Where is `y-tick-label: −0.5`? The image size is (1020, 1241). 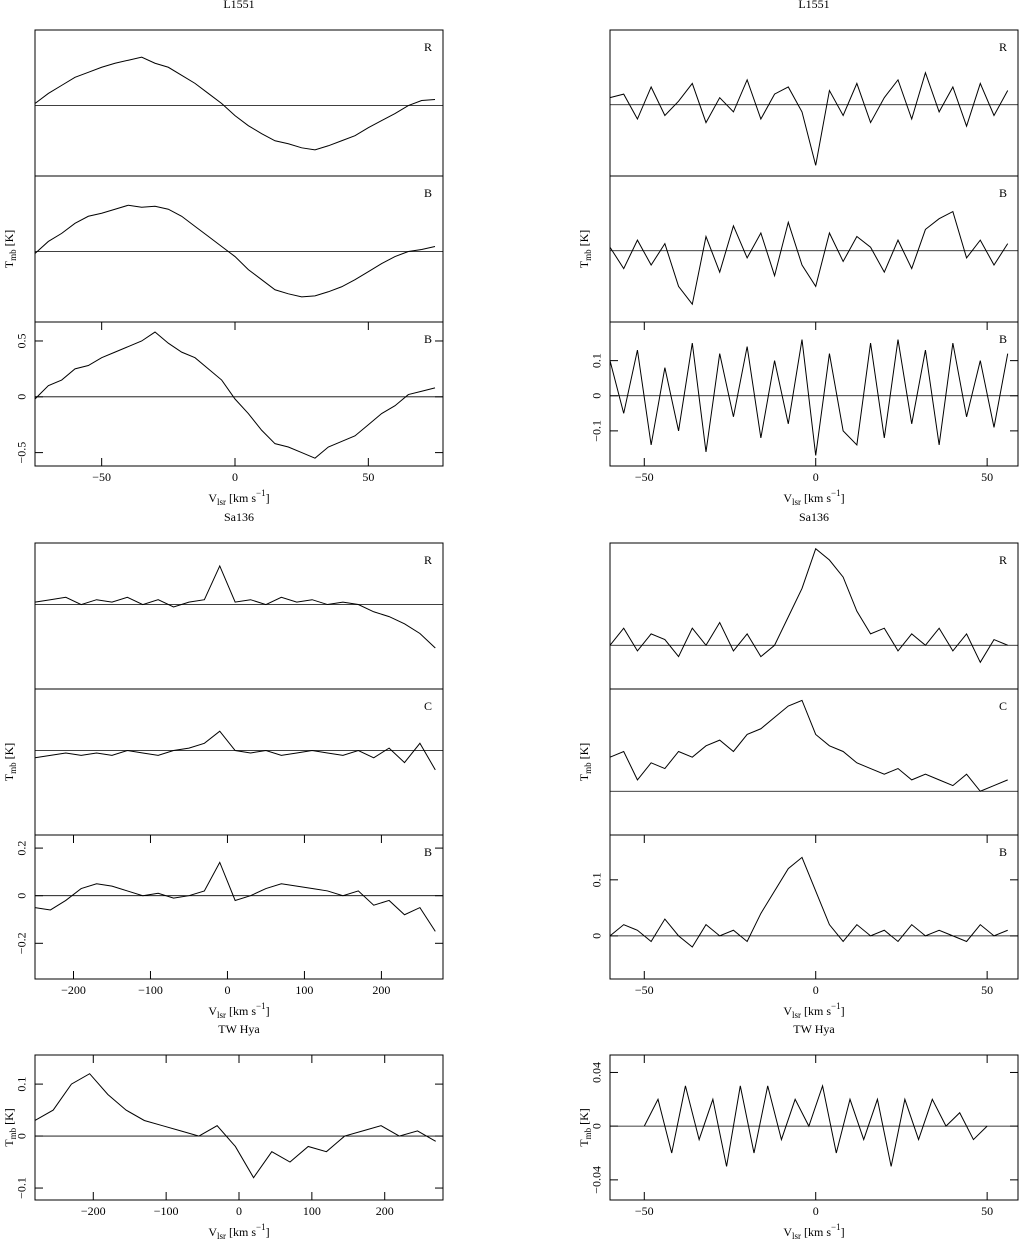 y-tick-label: −0.5 is located at coordinates (22, 453).